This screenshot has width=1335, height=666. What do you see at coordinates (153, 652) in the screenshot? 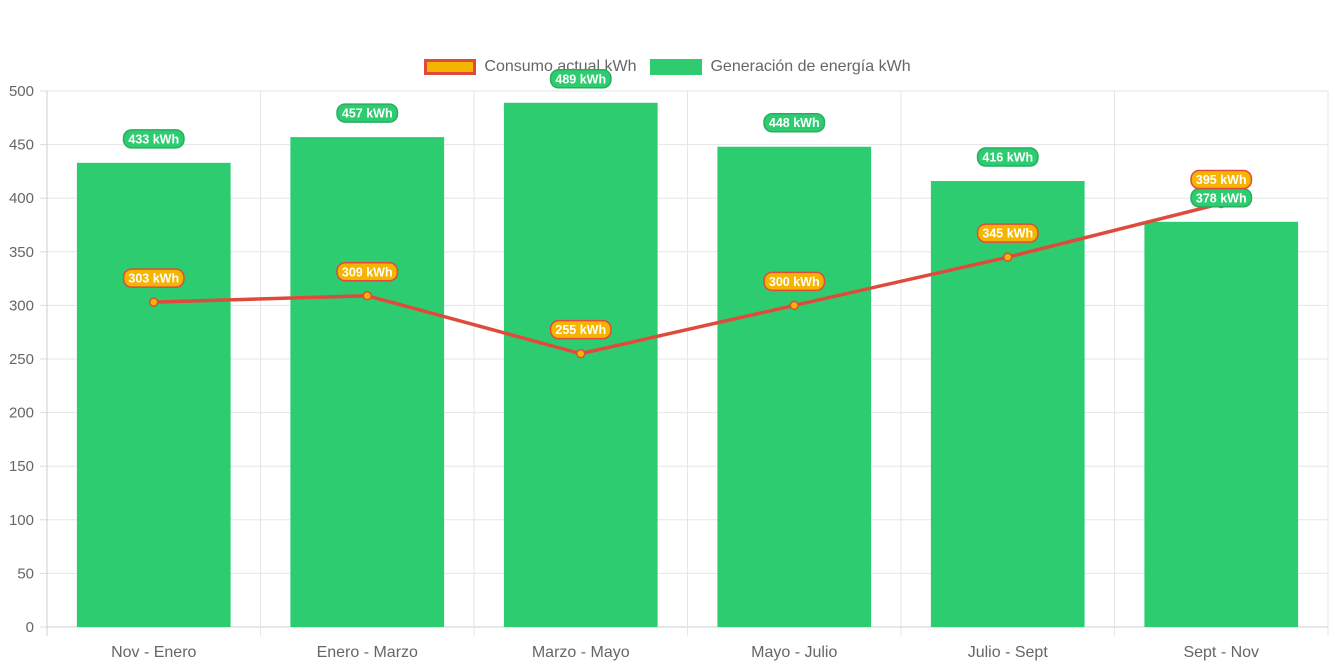
I see `x-tick-label: Nov - Enero` at bounding box center [153, 652].